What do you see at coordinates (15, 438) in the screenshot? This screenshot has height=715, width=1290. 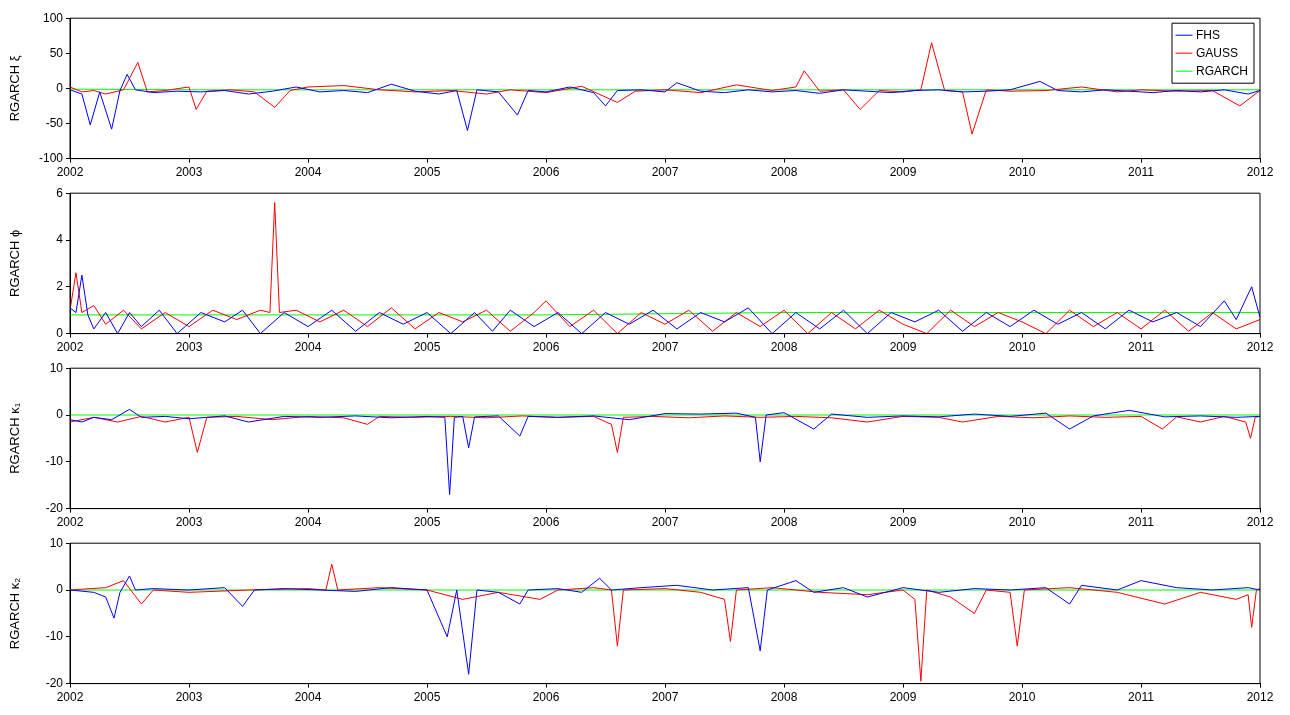 I see `y-axis-title: RGARCH κ₁` at bounding box center [15, 438].